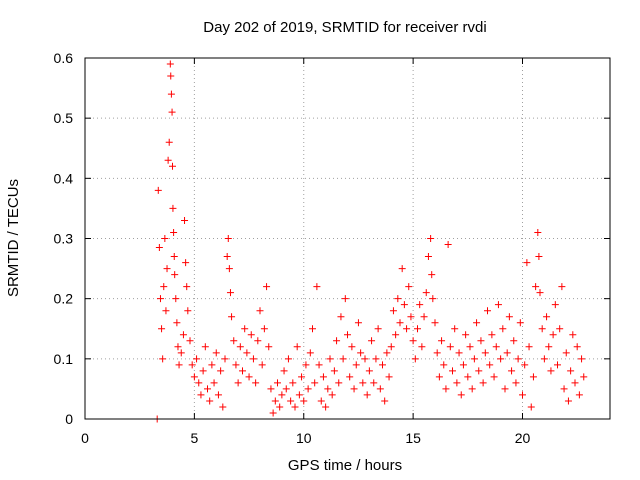 The image size is (640, 480). What do you see at coordinates (64, 238) in the screenshot?
I see `y-tick-labels: 0 0.1 0.2 0.3 0.4 0.5 0.6` at bounding box center [64, 238].